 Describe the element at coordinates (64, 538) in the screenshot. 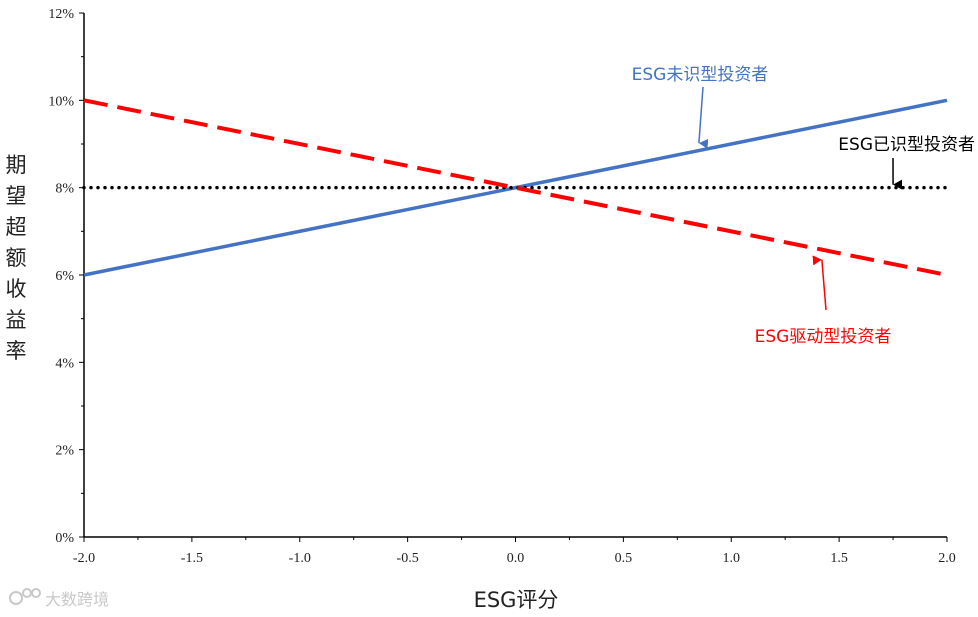

I see `y-tick-label: 0%` at that location.